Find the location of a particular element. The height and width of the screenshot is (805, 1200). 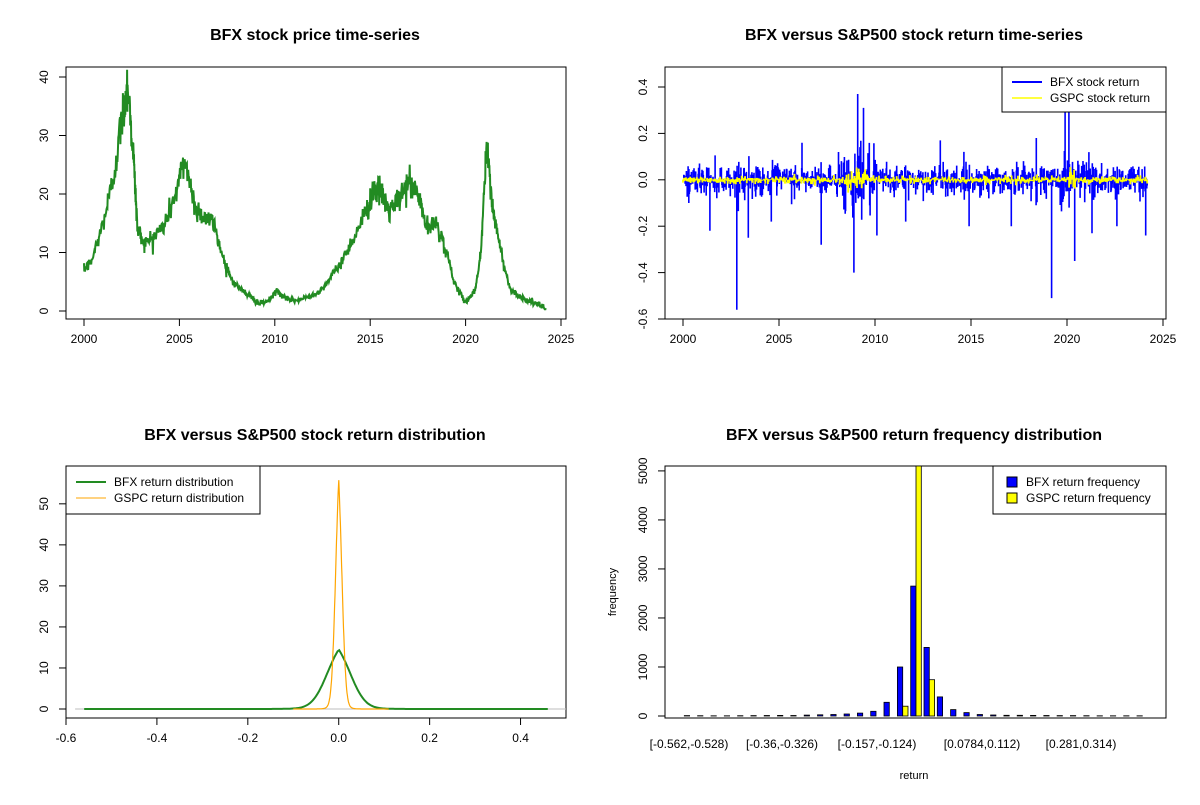

returns-y-axis: -0.6 -0.4 -0.2 0.0 0.2 0.4 is located at coordinates (650, 203).